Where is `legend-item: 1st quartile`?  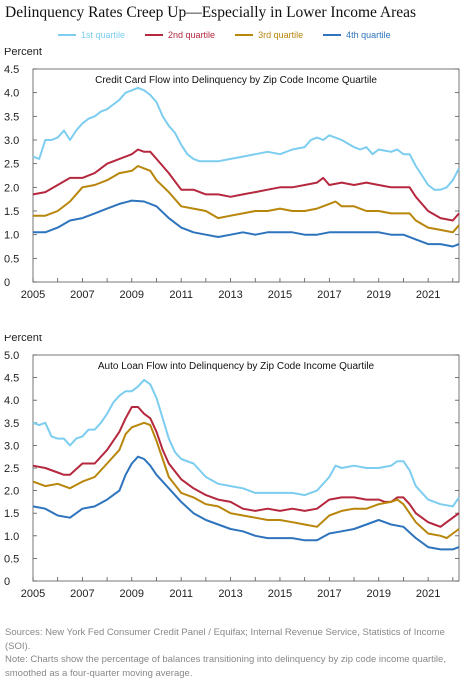
legend-item: 1st quartile is located at coordinates (91, 35).